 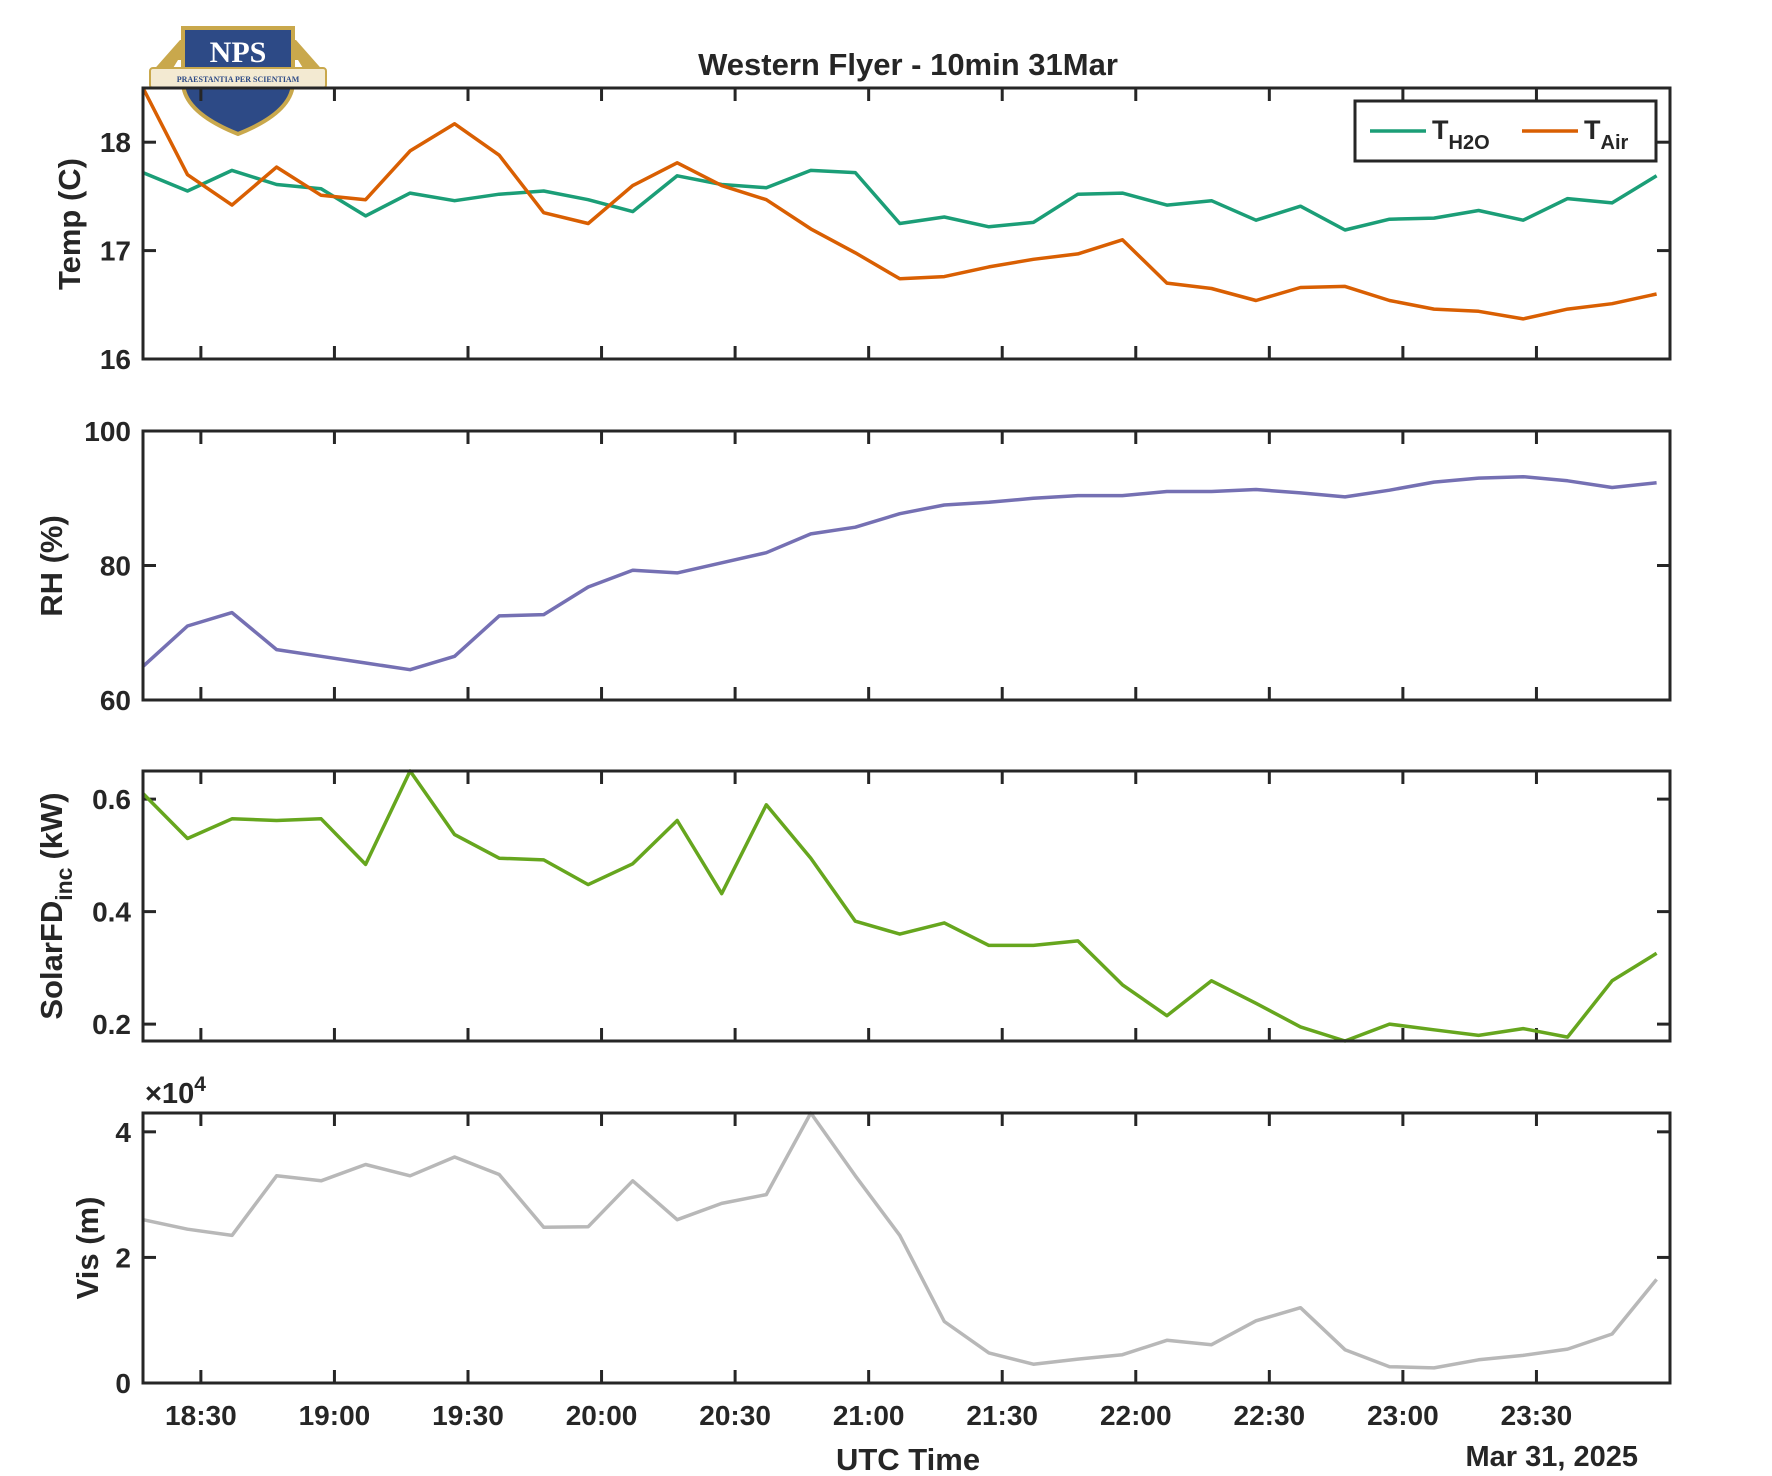 I want to click on chart-title: Western Flyer - 10min 31Mar, so click(x=908, y=64).